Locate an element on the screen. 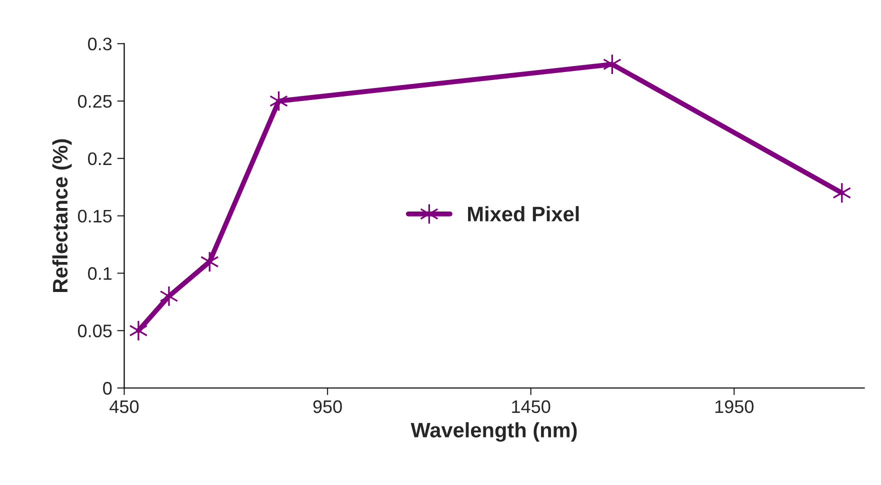 The width and height of the screenshot is (881, 485). legend-label: Mixed Pixel is located at coordinates (523, 214).